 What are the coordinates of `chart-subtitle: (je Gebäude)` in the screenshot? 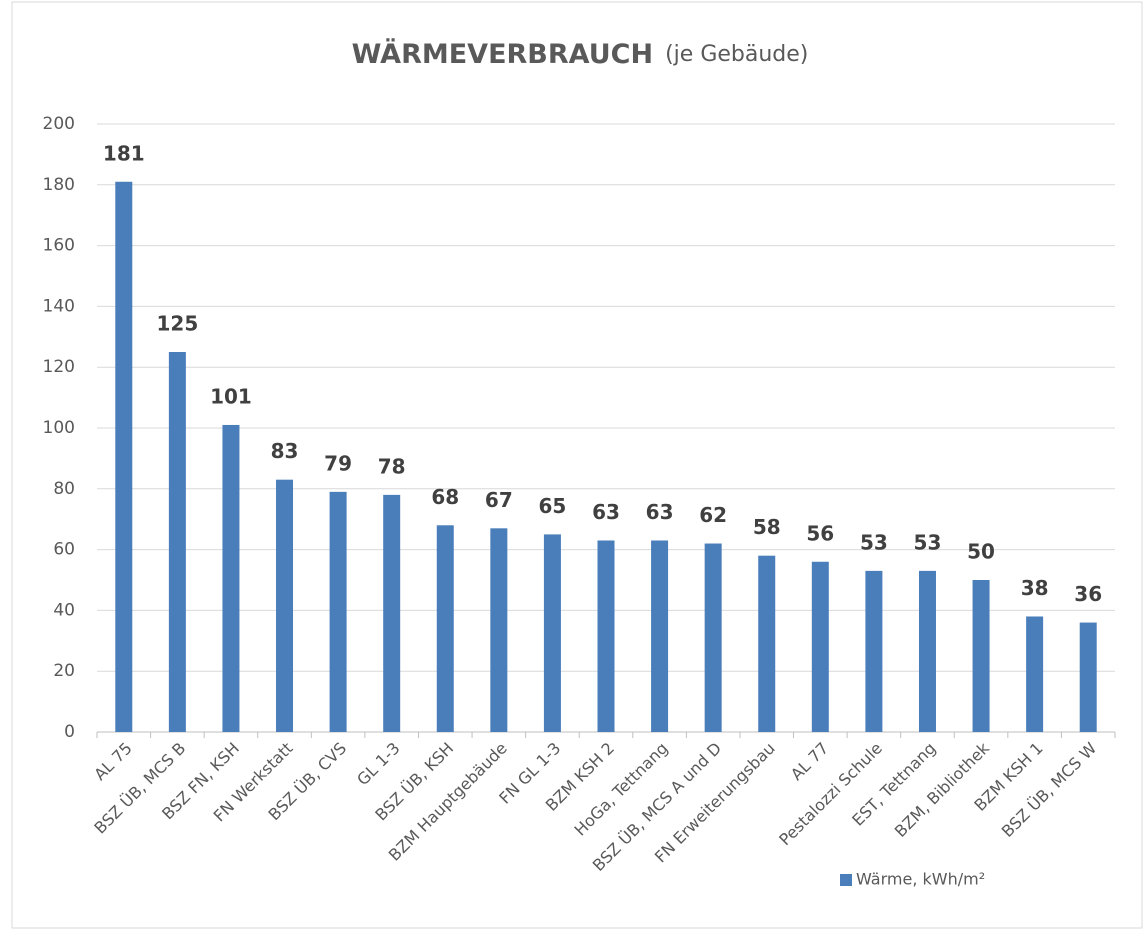 It's located at (736, 54).